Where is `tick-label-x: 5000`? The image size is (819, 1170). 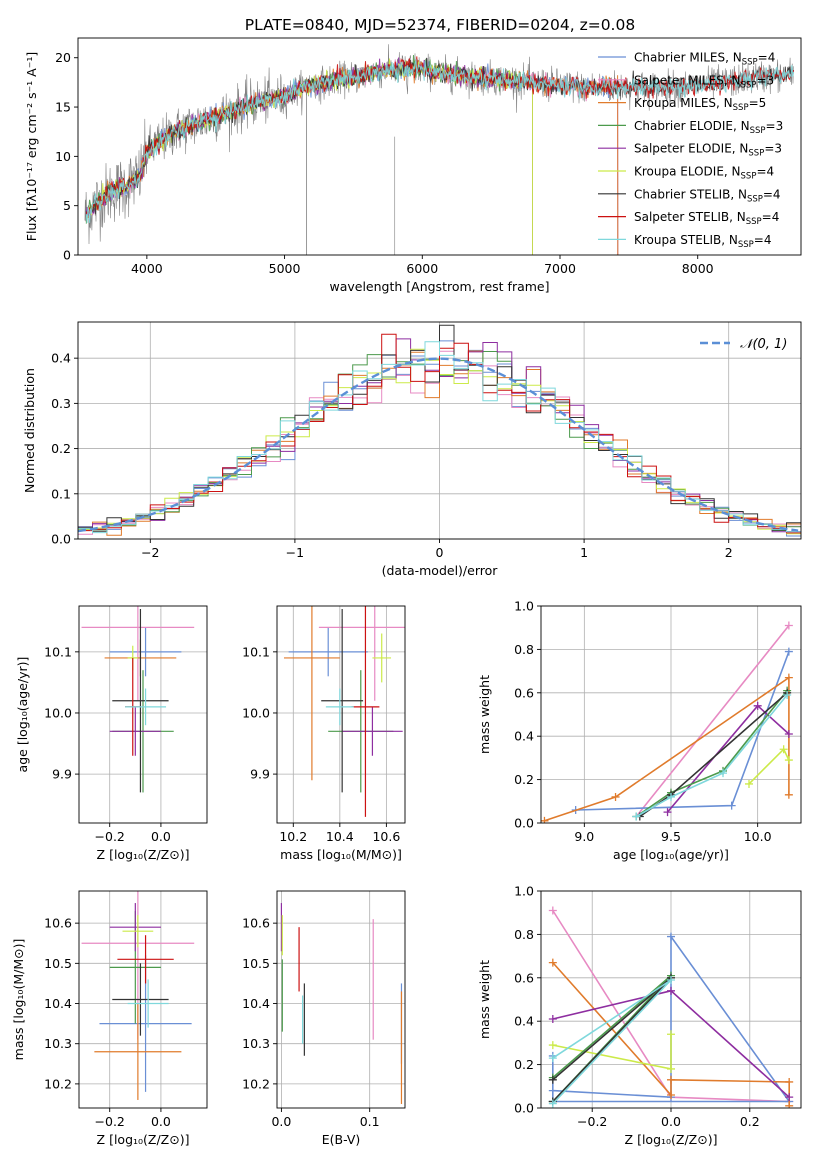 tick-label-x: 5000 is located at coordinates (285, 268).